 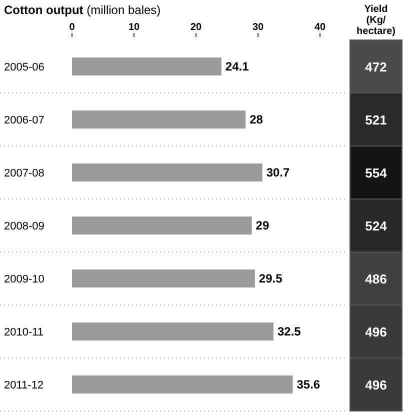 What do you see at coordinates (237, 67) in the screenshot?
I see `data-label: 24.1` at bounding box center [237, 67].